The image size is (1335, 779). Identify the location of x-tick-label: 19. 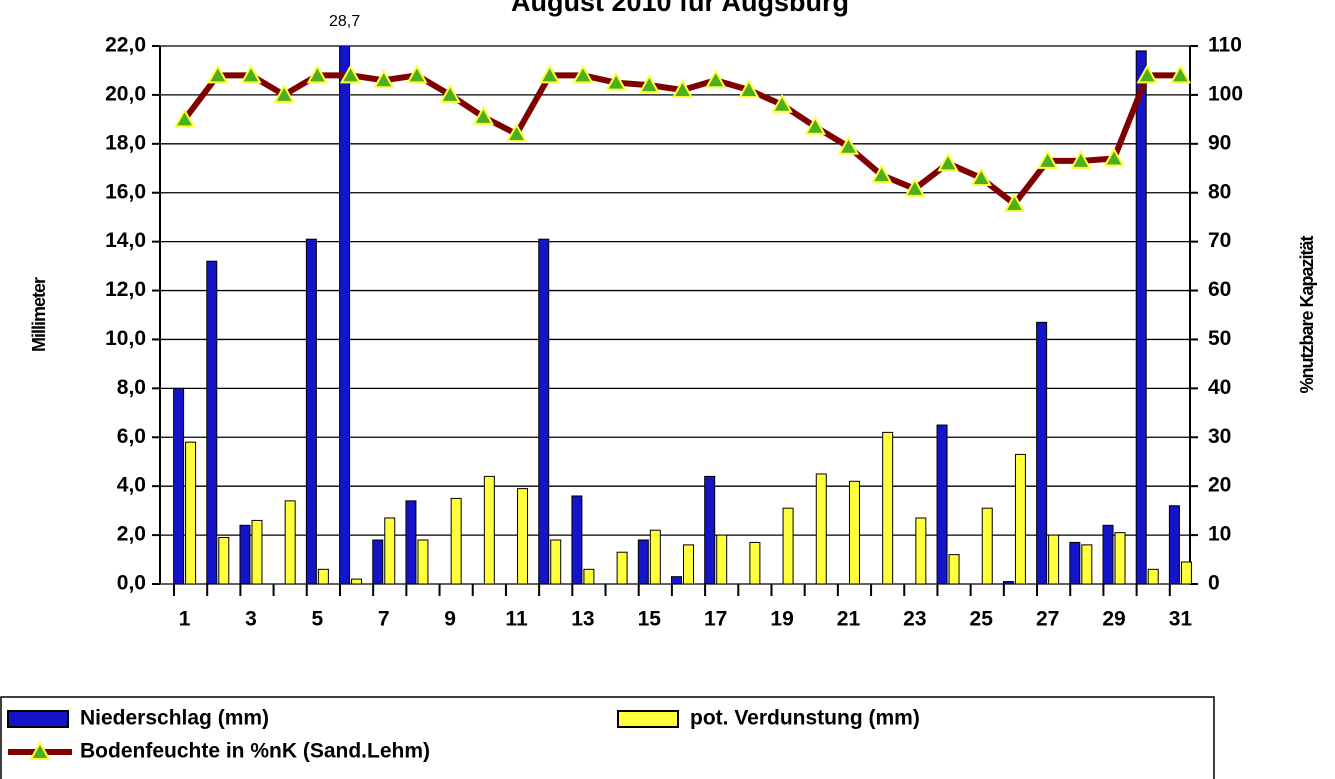
(781, 619).